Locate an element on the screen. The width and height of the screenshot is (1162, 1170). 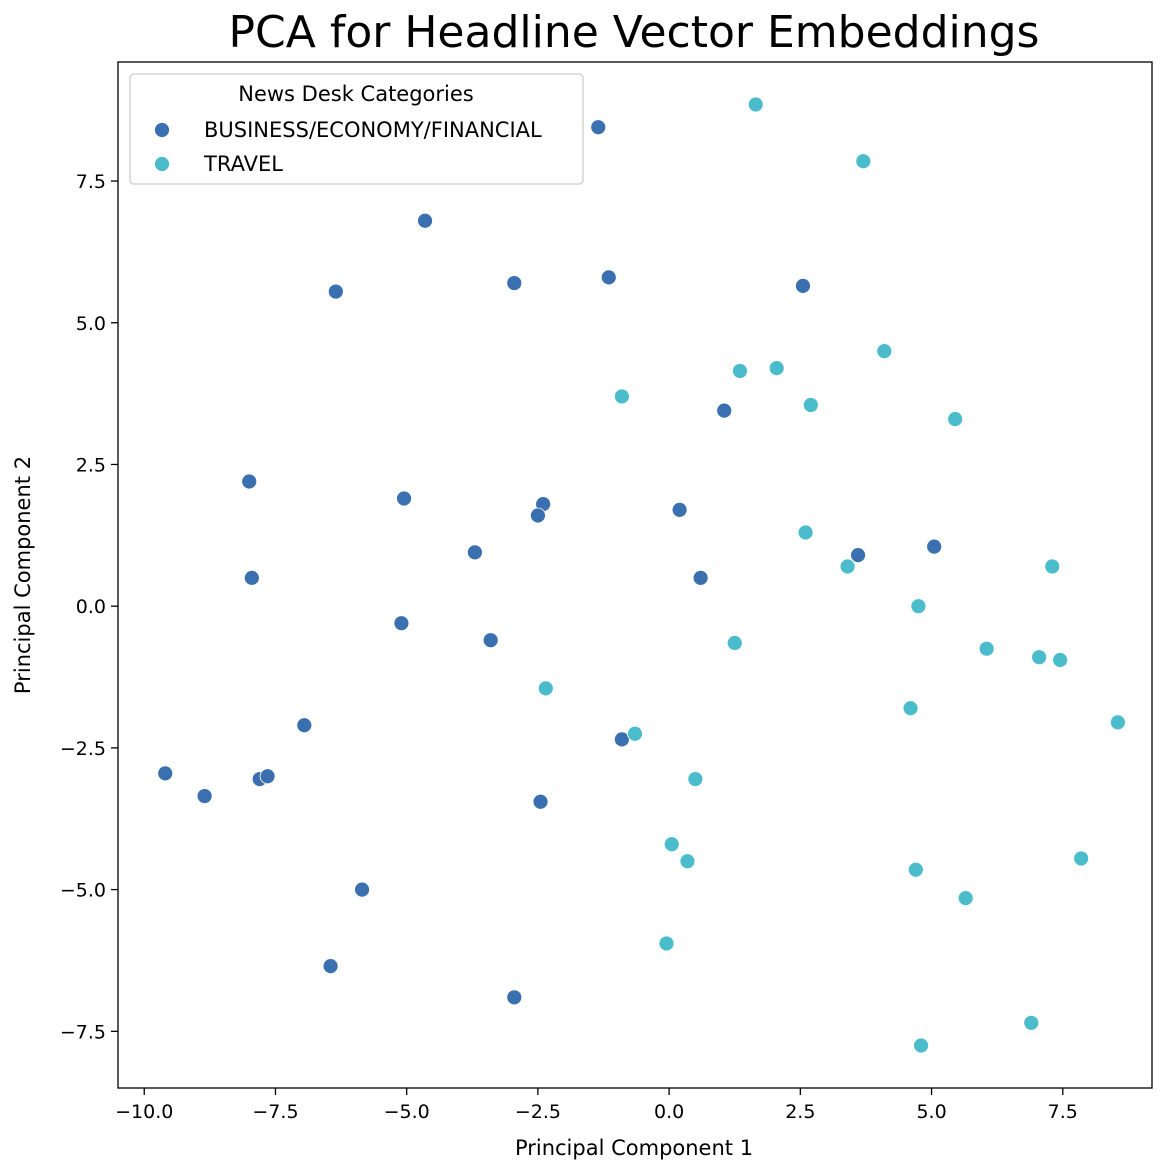
legend-entry-label: BUSINESS/ECONOMY/FINANCIAL is located at coordinates (373, 130).